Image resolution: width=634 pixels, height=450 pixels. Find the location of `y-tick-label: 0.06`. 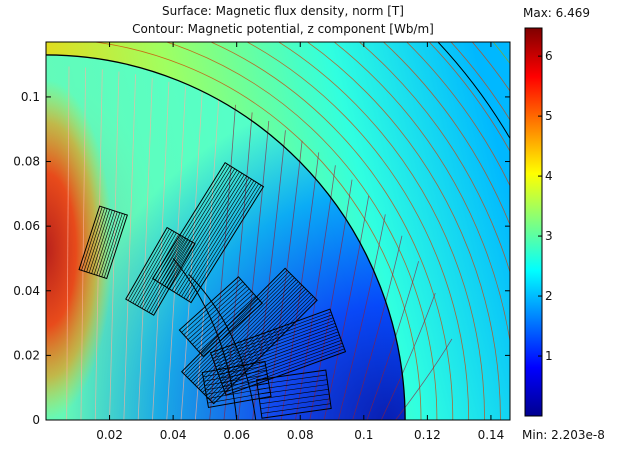

y-tick-label: 0.06 is located at coordinates (26, 226).